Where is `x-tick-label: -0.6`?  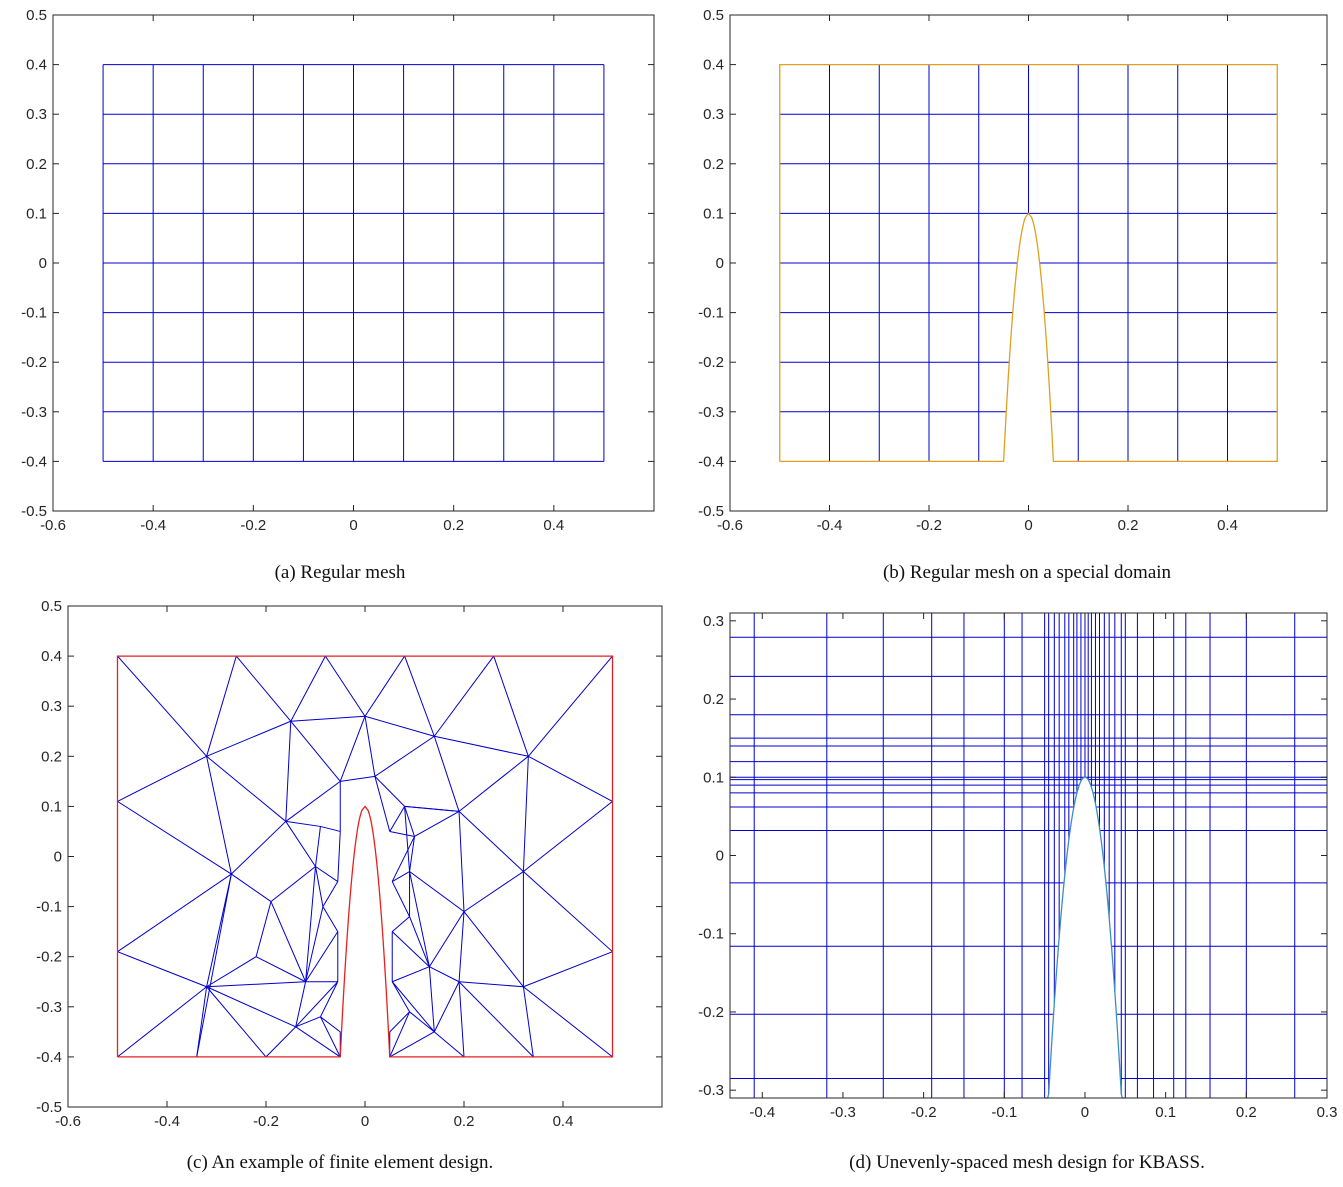
x-tick-label: -0.6 is located at coordinates (53, 525).